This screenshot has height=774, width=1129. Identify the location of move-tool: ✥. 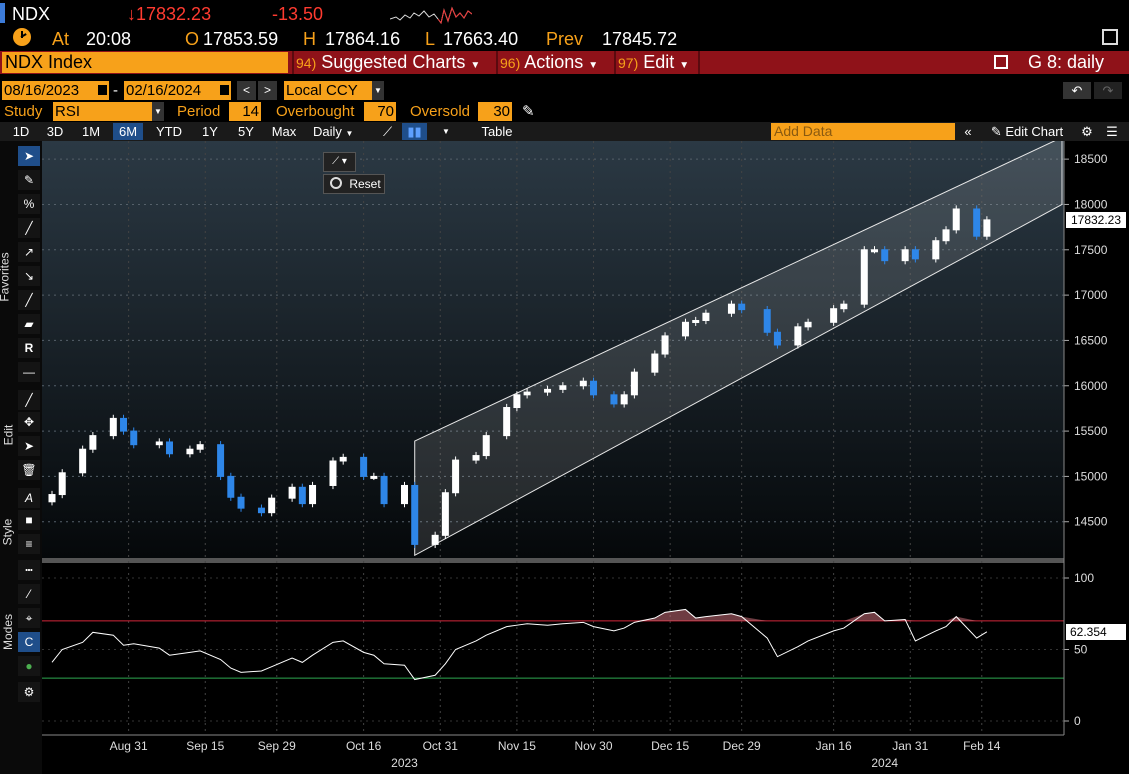
(29, 422).